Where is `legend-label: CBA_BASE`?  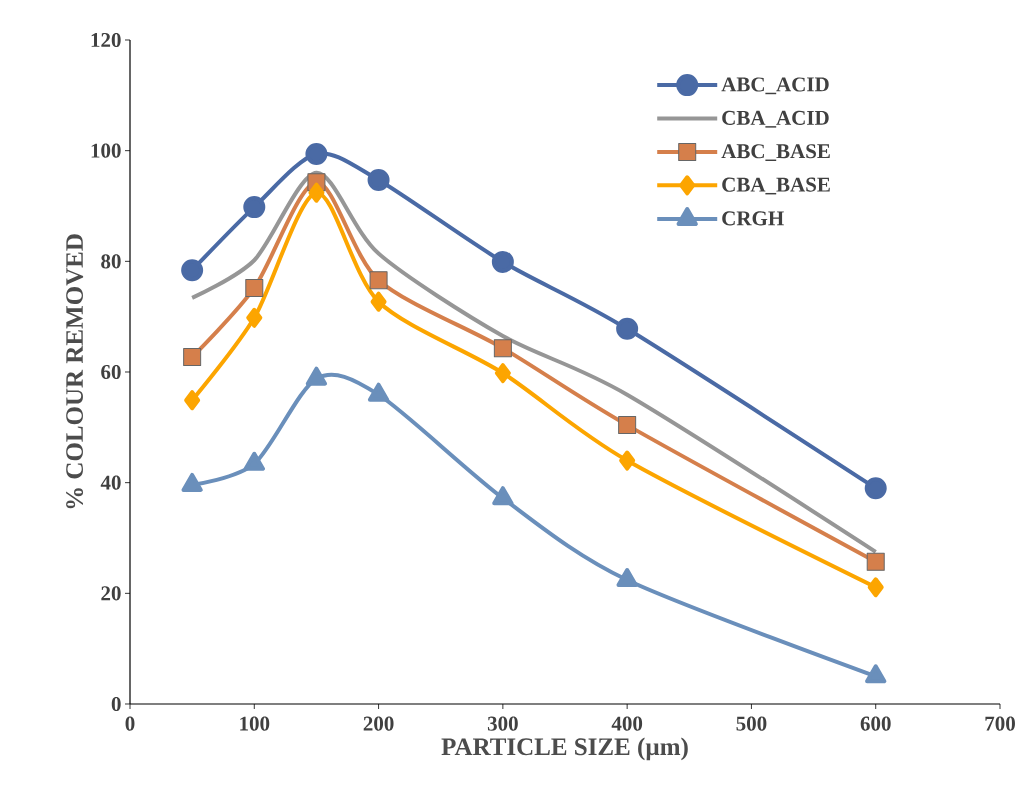
legend-label: CBA_BASE is located at coordinates (776, 186).